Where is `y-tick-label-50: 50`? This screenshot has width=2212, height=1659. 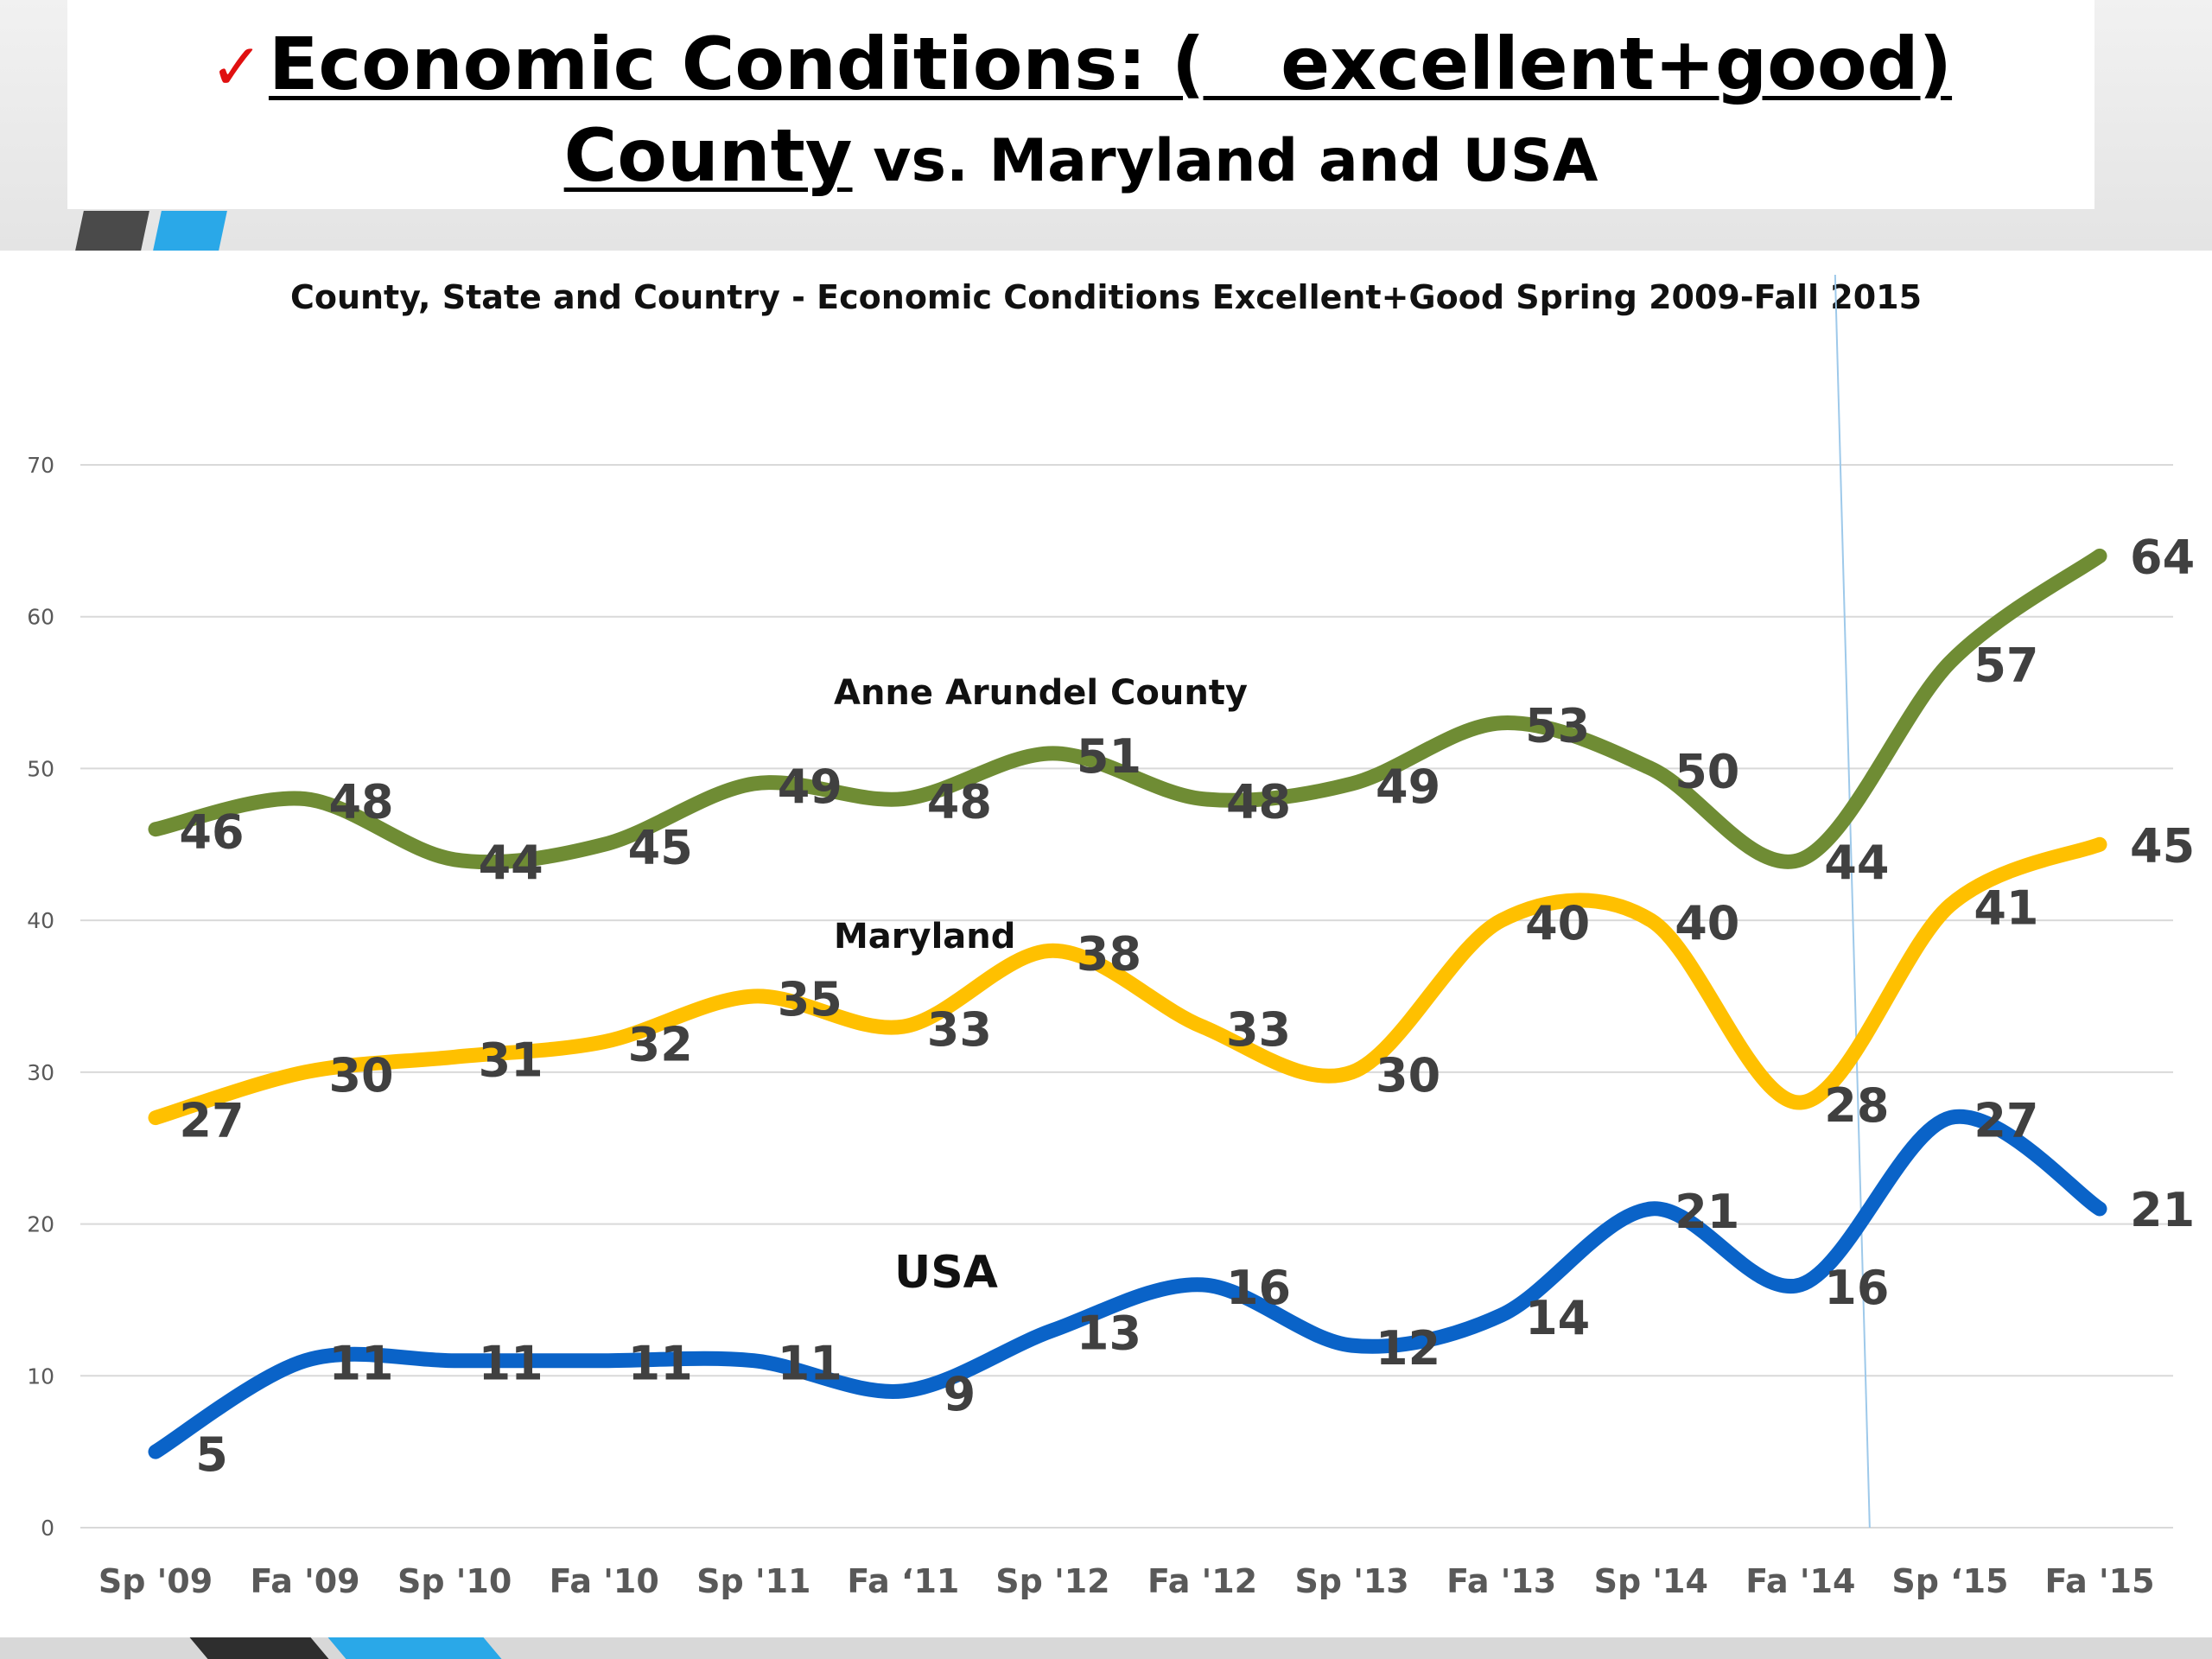 y-tick-label-50: 50 is located at coordinates (40, 768).